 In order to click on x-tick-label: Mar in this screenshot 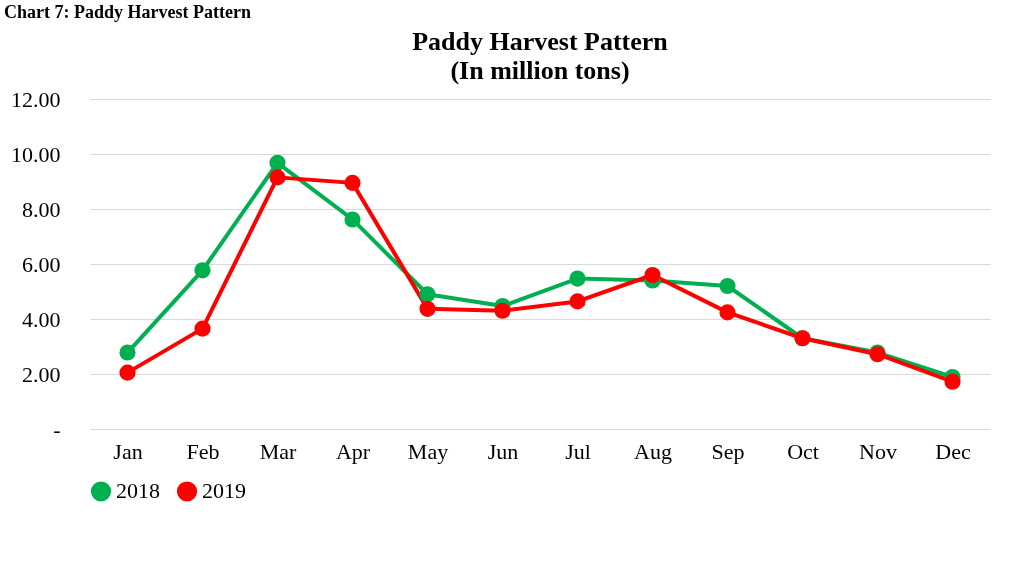, I will do `click(278, 451)`.